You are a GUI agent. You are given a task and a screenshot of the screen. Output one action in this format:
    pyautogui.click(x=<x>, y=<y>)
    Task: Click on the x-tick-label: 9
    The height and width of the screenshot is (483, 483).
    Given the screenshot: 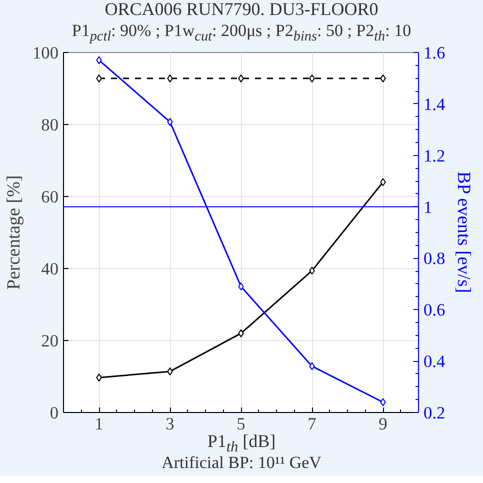 What is the action you would take?
    pyautogui.click(x=383, y=424)
    